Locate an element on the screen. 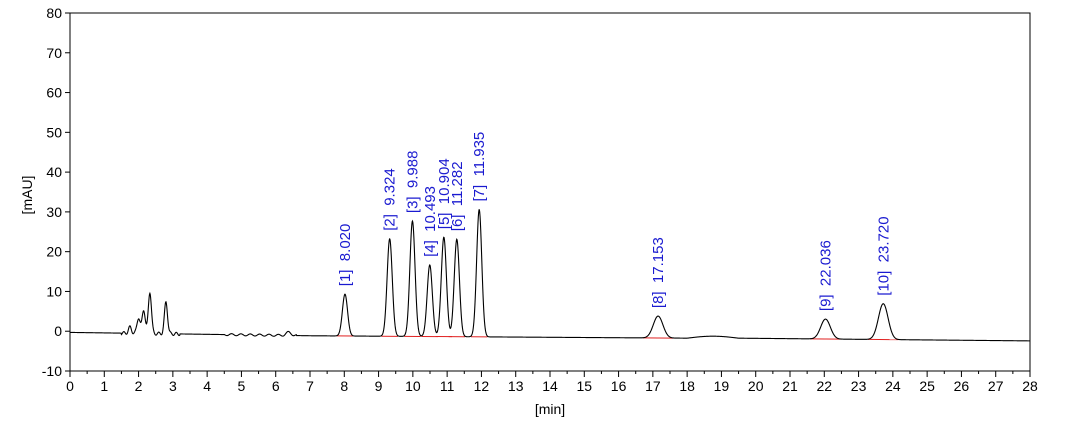 The image size is (1080, 422). y-tick-label: 80 is located at coordinates (54, 13).